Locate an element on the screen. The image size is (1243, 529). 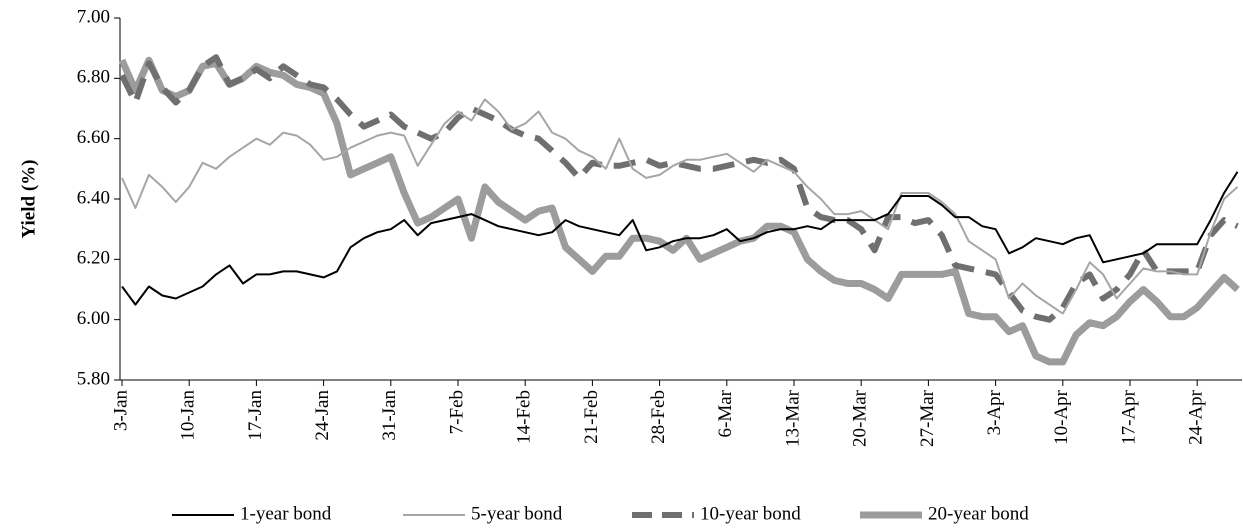
legend-label: 5-year bond is located at coordinates (517, 513).